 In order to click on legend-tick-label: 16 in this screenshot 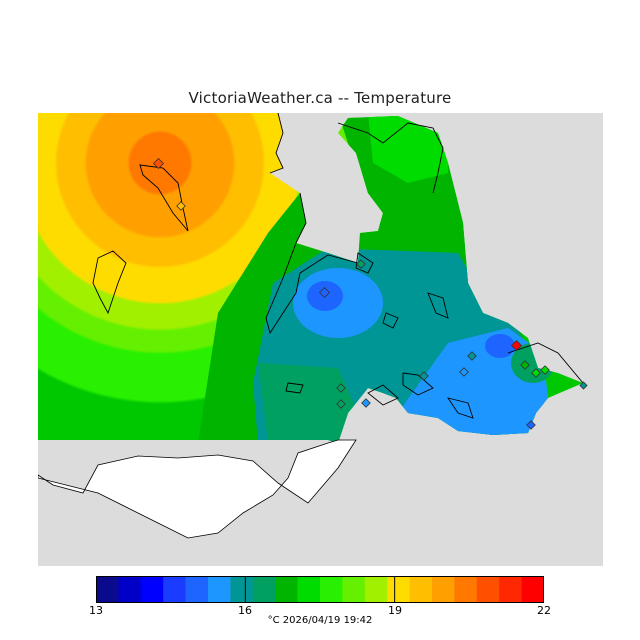, I will do `click(245, 610)`.